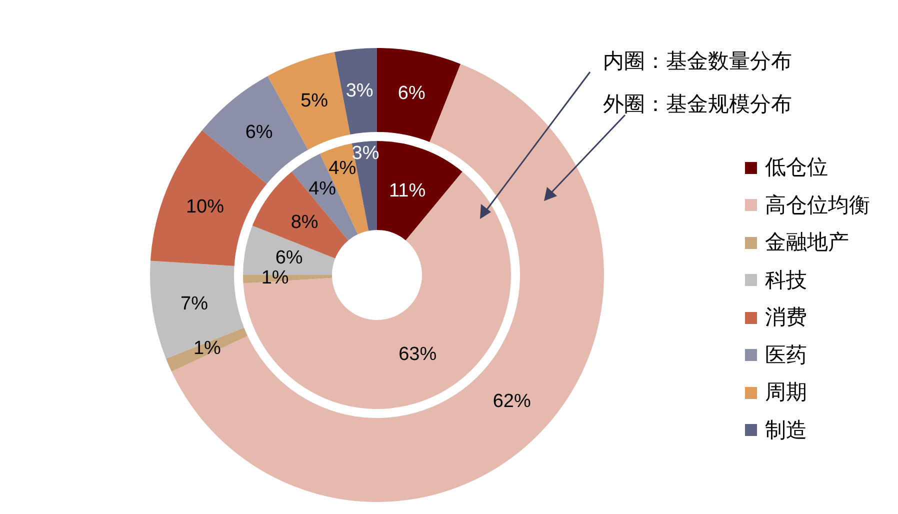 This screenshot has height=514, width=898. I want to click on legend-label: 高仓位均衡, so click(817, 205).